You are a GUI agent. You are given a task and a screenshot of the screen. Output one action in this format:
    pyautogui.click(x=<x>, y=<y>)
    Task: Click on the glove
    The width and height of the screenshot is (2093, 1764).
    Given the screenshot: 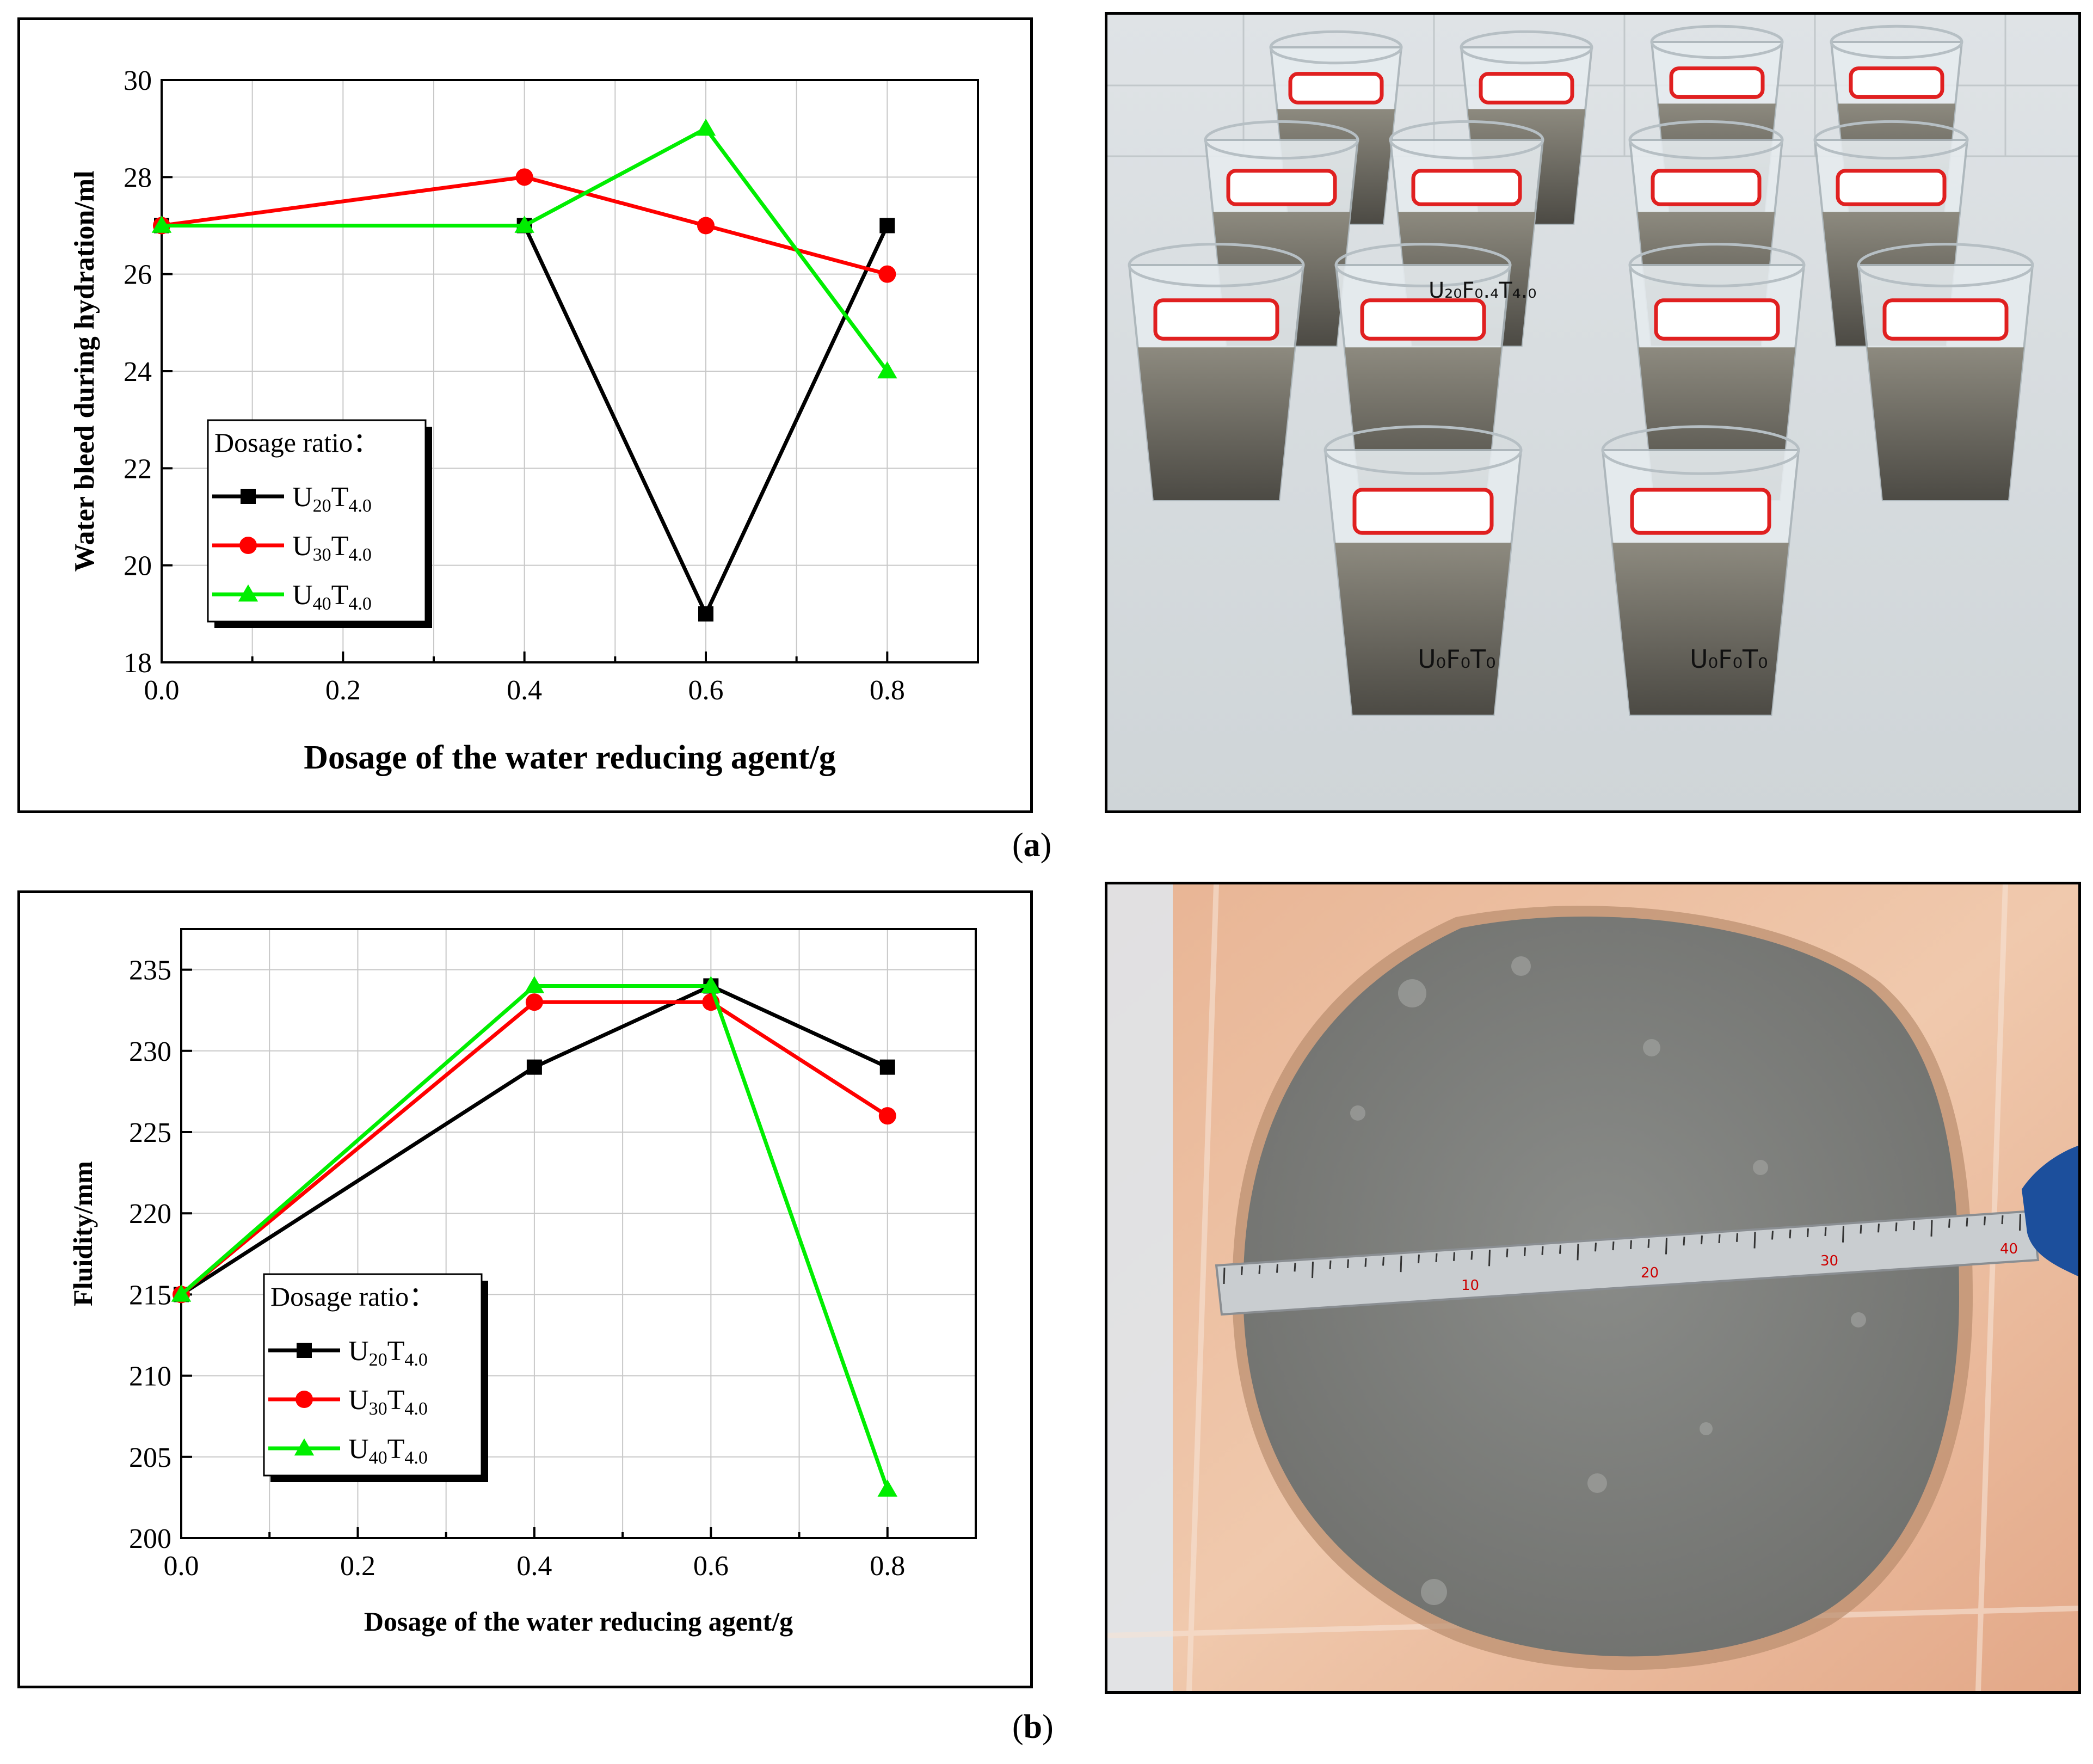 What is the action you would take?
    pyautogui.click(x=2050, y=1211)
    